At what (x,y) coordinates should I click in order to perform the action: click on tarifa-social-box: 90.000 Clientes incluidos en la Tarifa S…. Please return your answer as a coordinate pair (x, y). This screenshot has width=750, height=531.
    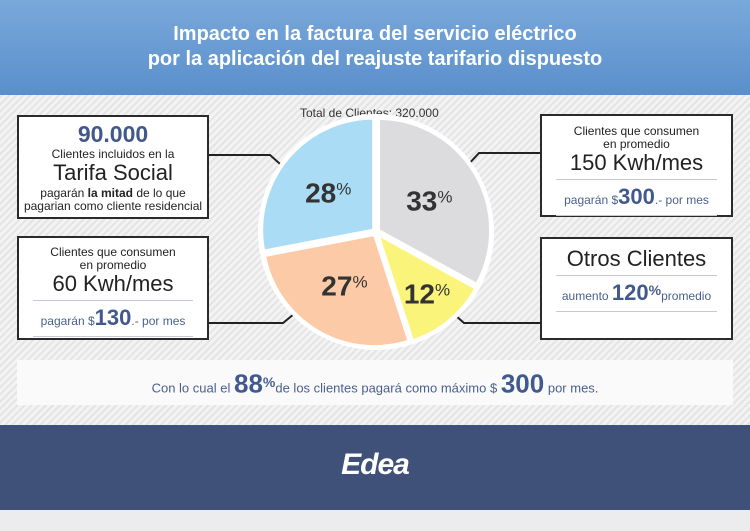
    Looking at the image, I should click on (113, 167).